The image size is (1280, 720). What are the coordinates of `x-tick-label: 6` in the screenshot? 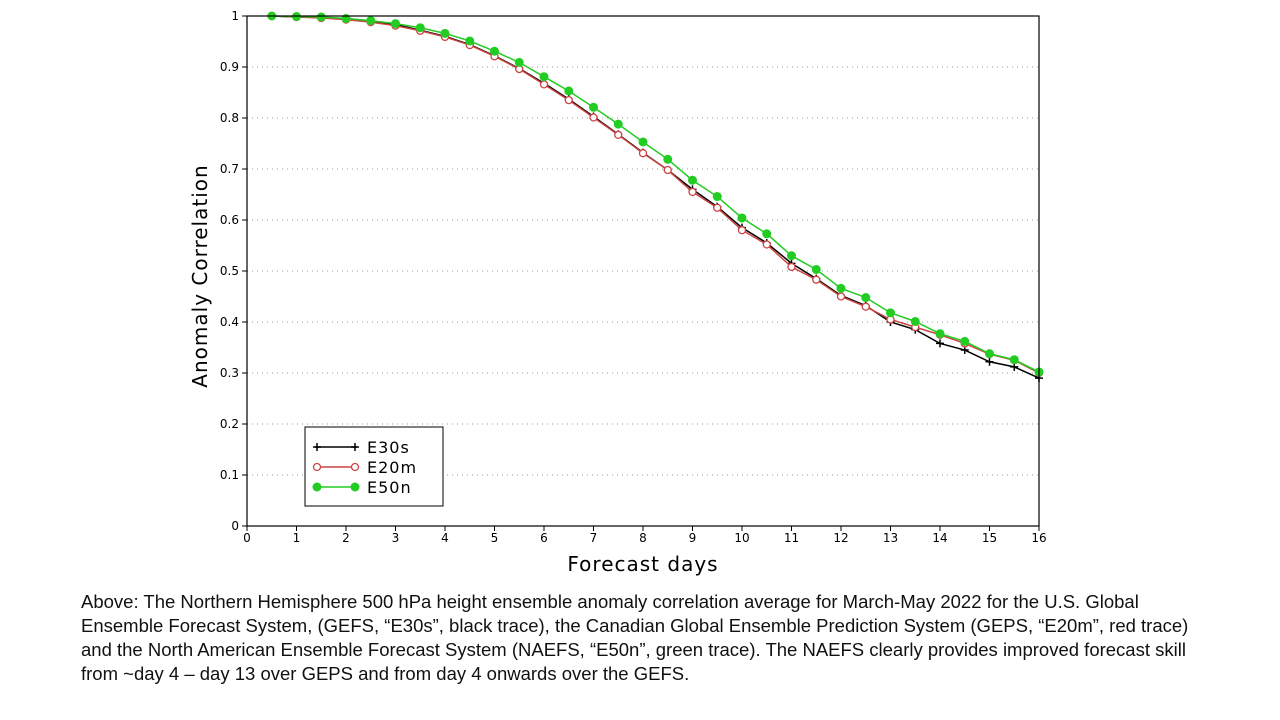 It's located at (544, 538).